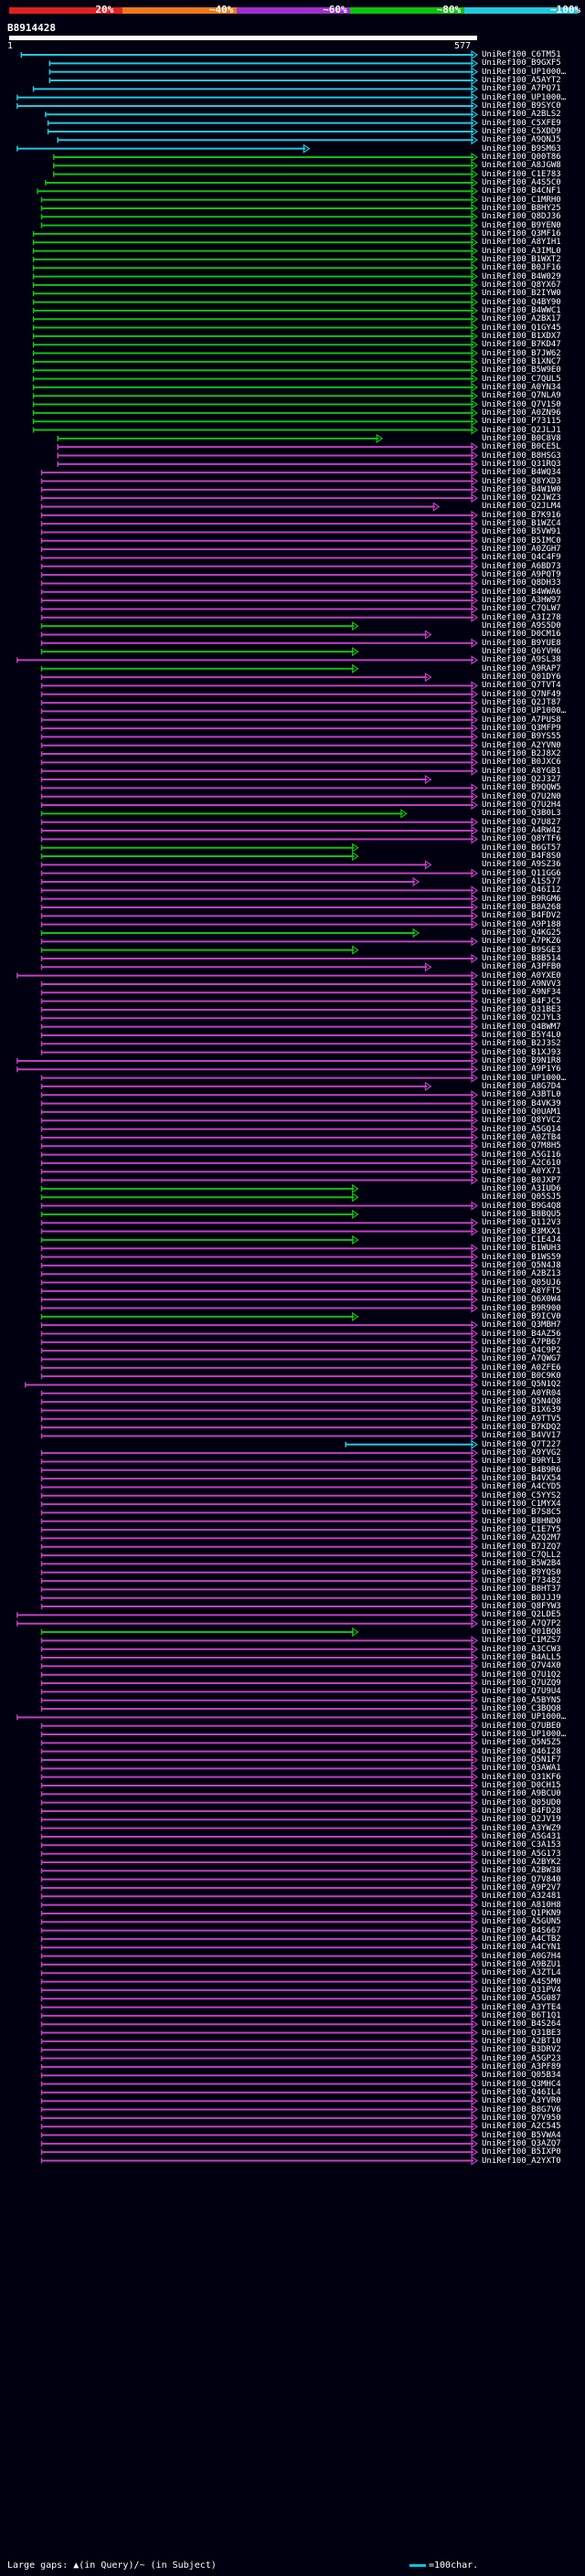 The width and height of the screenshot is (585, 2576). I want to click on hit-label: UniRef100_C1E7Y5, so click(521, 1530).